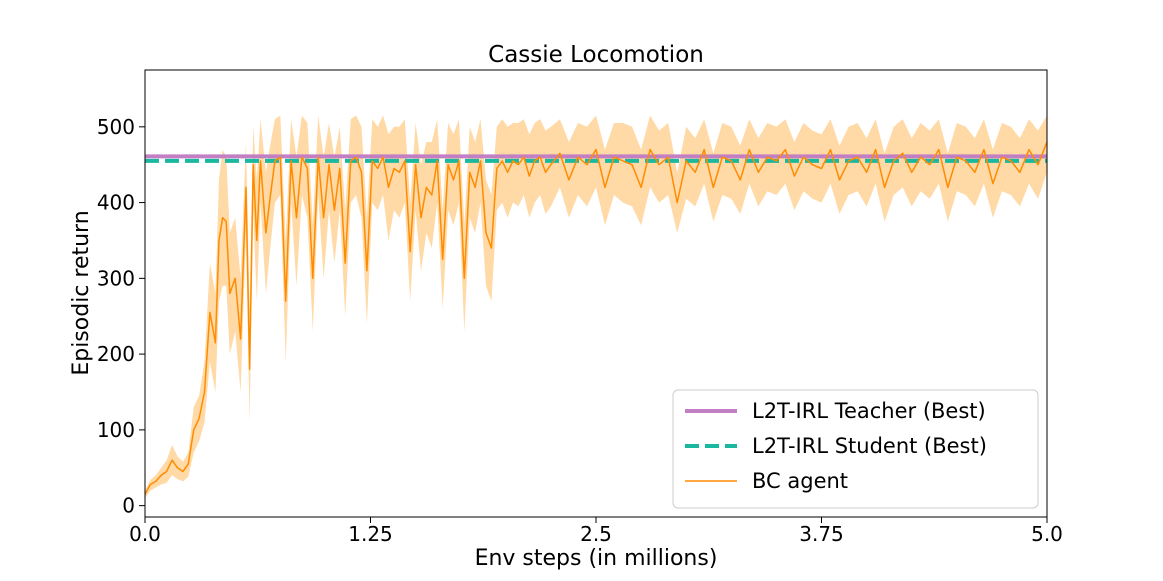  Describe the element at coordinates (596, 55) in the screenshot. I see `chart-title: Cassie Locomotion` at that location.